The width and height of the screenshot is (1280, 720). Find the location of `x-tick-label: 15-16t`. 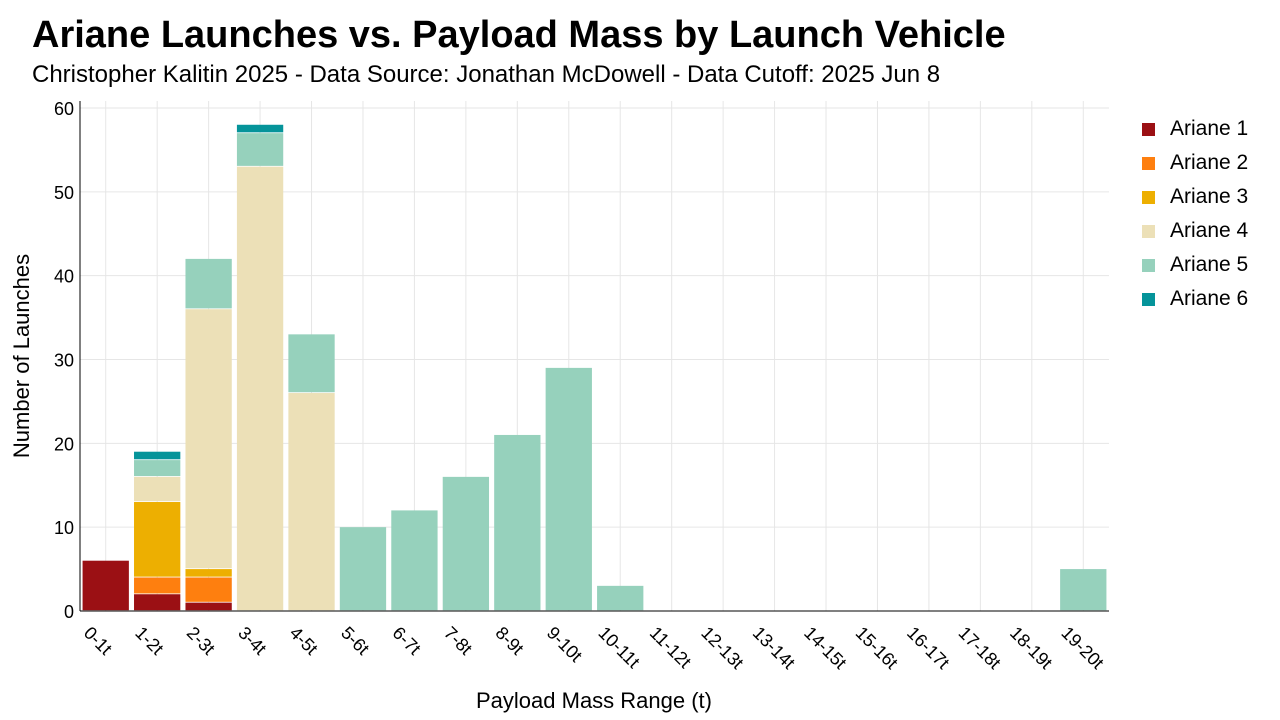

x-tick-label: 15-16t is located at coordinates (877, 648).